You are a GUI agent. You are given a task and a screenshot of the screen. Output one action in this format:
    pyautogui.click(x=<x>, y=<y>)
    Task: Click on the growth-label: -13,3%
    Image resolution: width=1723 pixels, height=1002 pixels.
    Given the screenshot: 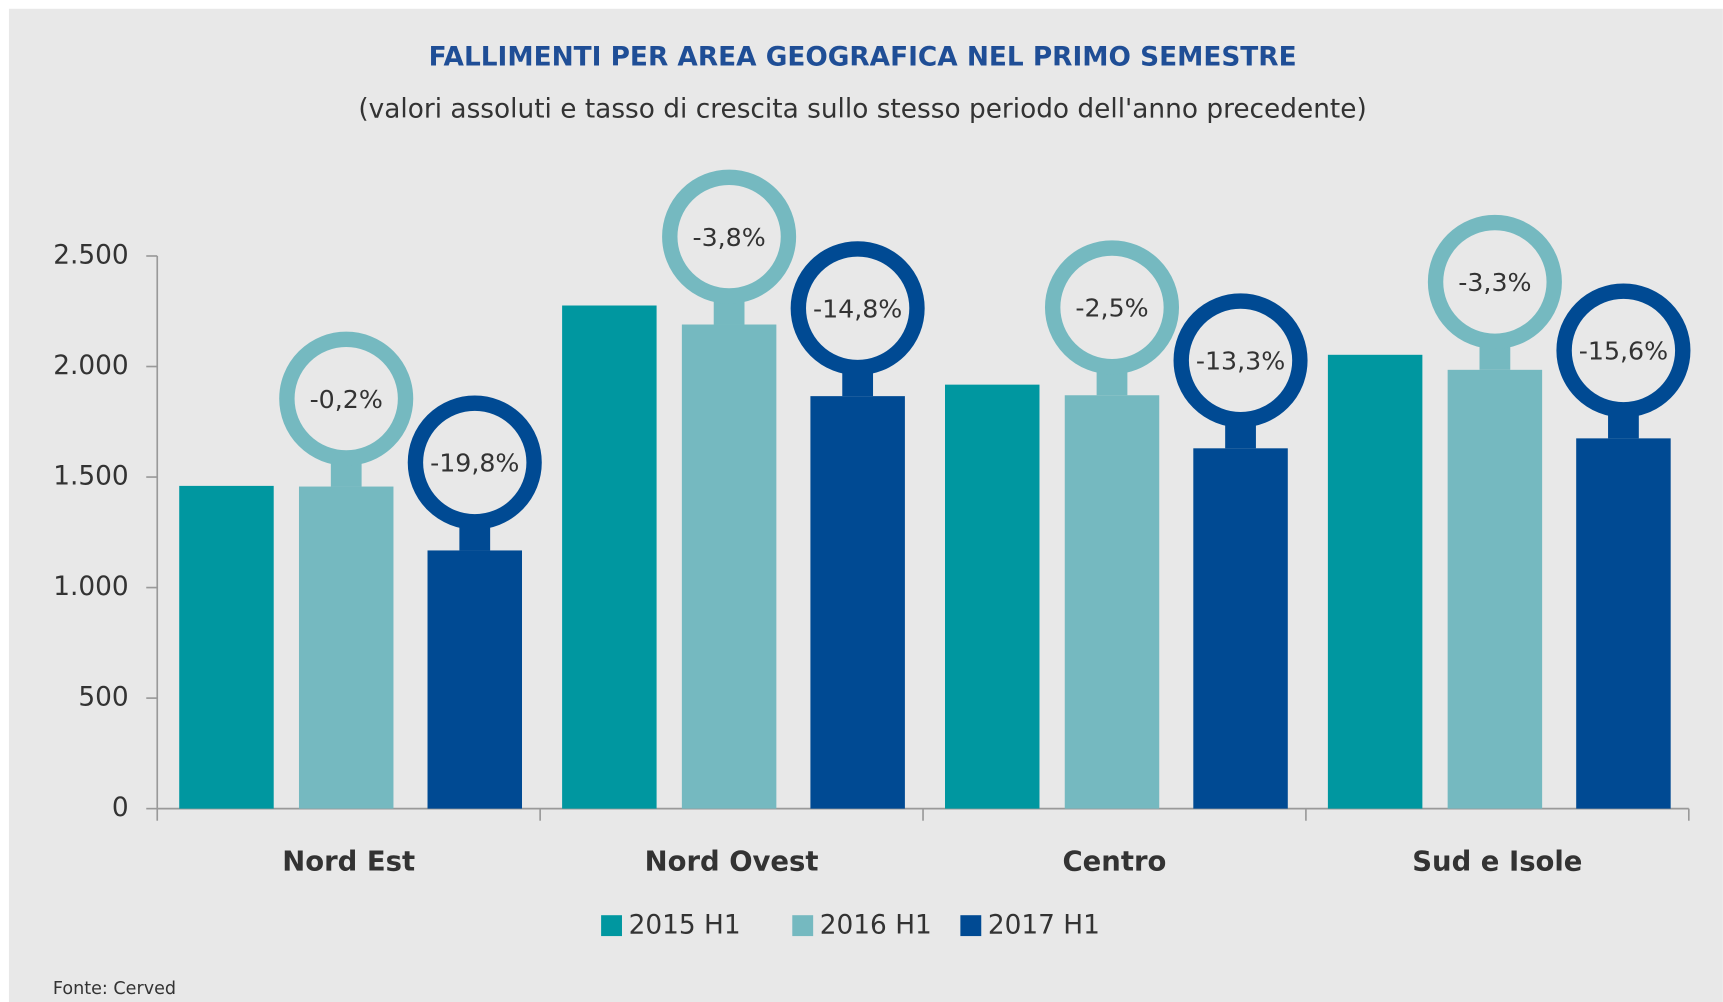 What is the action you would take?
    pyautogui.click(x=1240, y=361)
    